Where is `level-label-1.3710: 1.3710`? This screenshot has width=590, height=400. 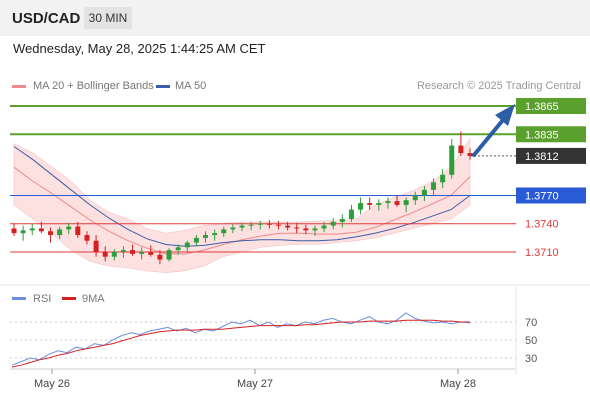
level-label-1.3710: 1.3710 is located at coordinates (542, 253).